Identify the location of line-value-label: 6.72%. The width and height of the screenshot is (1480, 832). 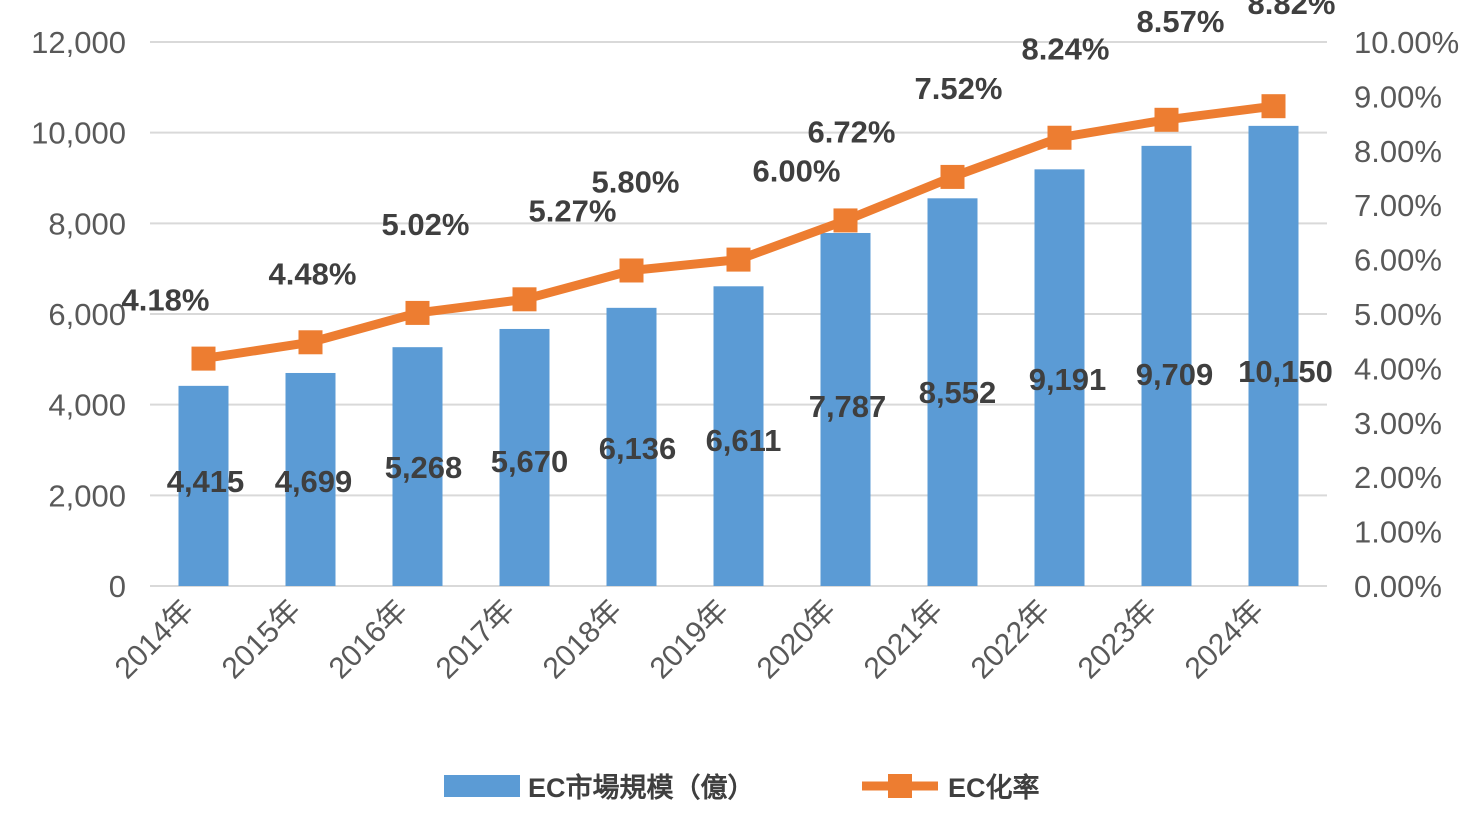
(852, 131).